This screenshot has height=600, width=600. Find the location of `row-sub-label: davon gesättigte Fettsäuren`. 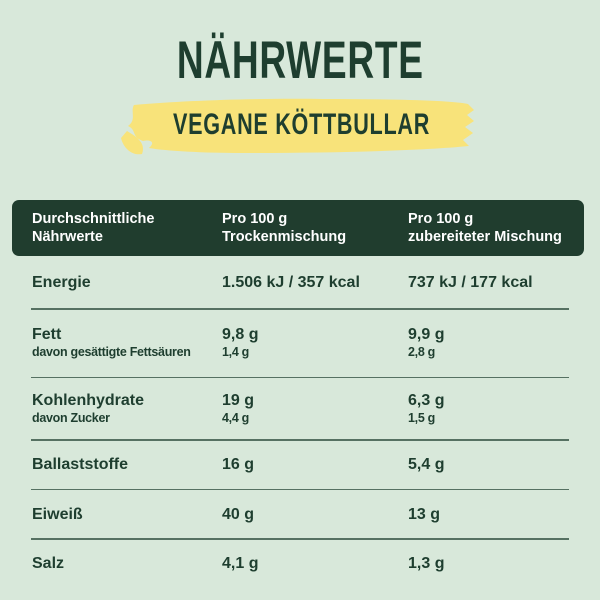

row-sub-label: davon gesättigte Fettsäuren is located at coordinates (111, 352).